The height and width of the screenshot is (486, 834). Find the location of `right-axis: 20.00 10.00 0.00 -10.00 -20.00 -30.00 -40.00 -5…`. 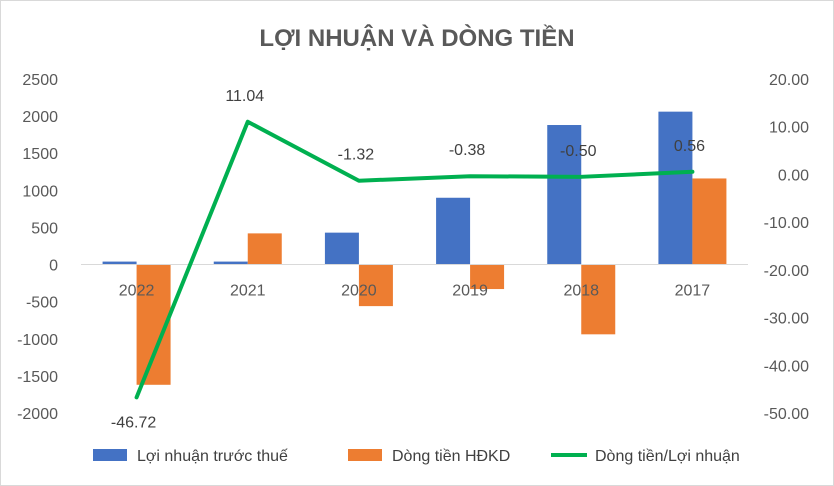

right-axis: 20.00 10.00 0.00 -10.00 -20.00 -30.00 -40.00 -5… is located at coordinates (786, 247).